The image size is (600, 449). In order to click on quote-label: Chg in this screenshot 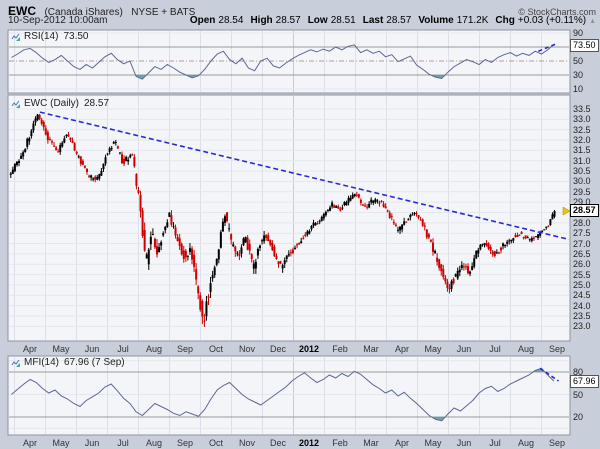, I will do `click(505, 20)`.